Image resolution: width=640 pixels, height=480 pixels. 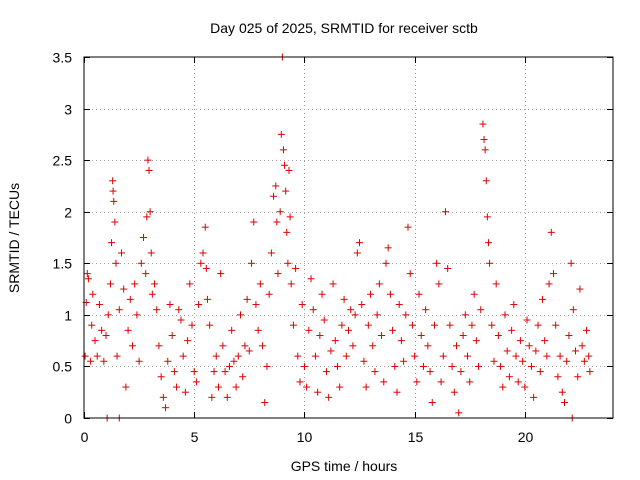 I want to click on x-tick-label: 10, so click(x=305, y=437).